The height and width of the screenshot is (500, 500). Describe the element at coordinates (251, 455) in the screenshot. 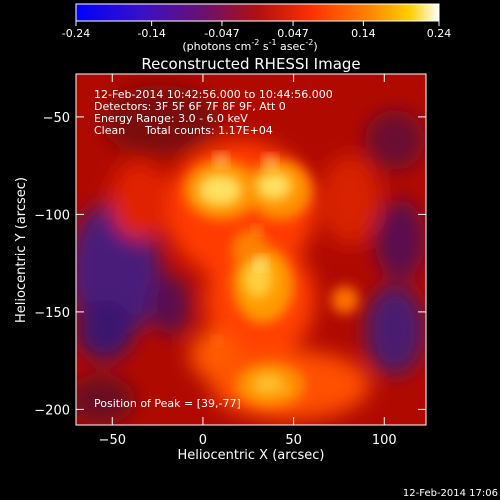

I see `x-axis-label: Heliocentric X (arcsec)` at that location.